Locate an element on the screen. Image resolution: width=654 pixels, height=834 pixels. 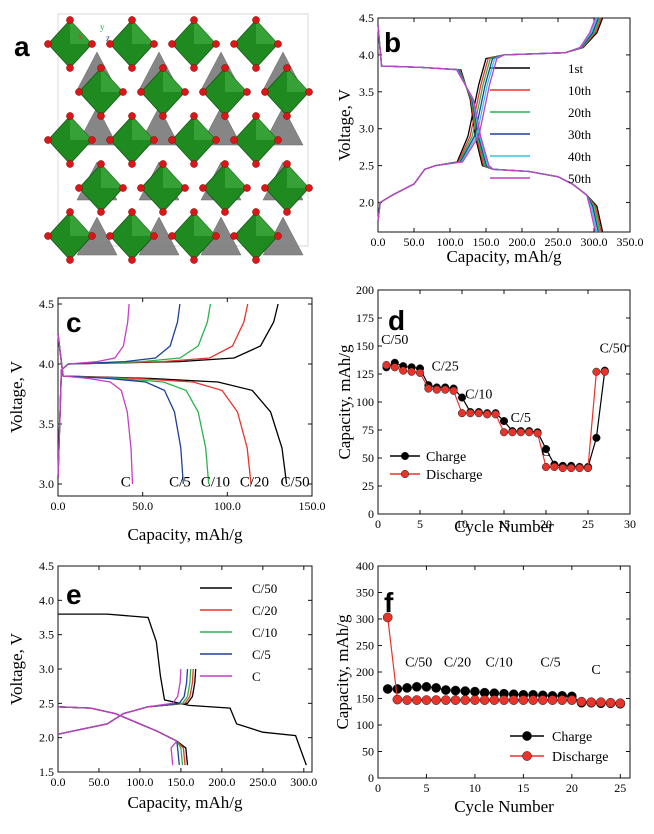
rate-annotation-f: C/5 is located at coordinates (550, 663).